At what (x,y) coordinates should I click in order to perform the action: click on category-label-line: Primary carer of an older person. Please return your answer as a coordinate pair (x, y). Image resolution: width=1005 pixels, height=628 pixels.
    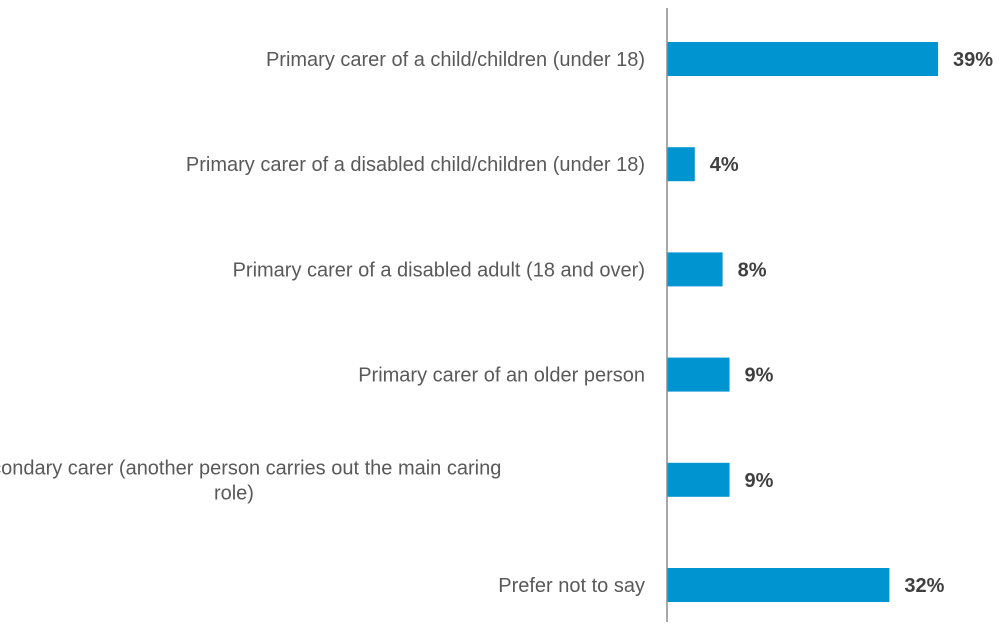
    Looking at the image, I should click on (501, 376).